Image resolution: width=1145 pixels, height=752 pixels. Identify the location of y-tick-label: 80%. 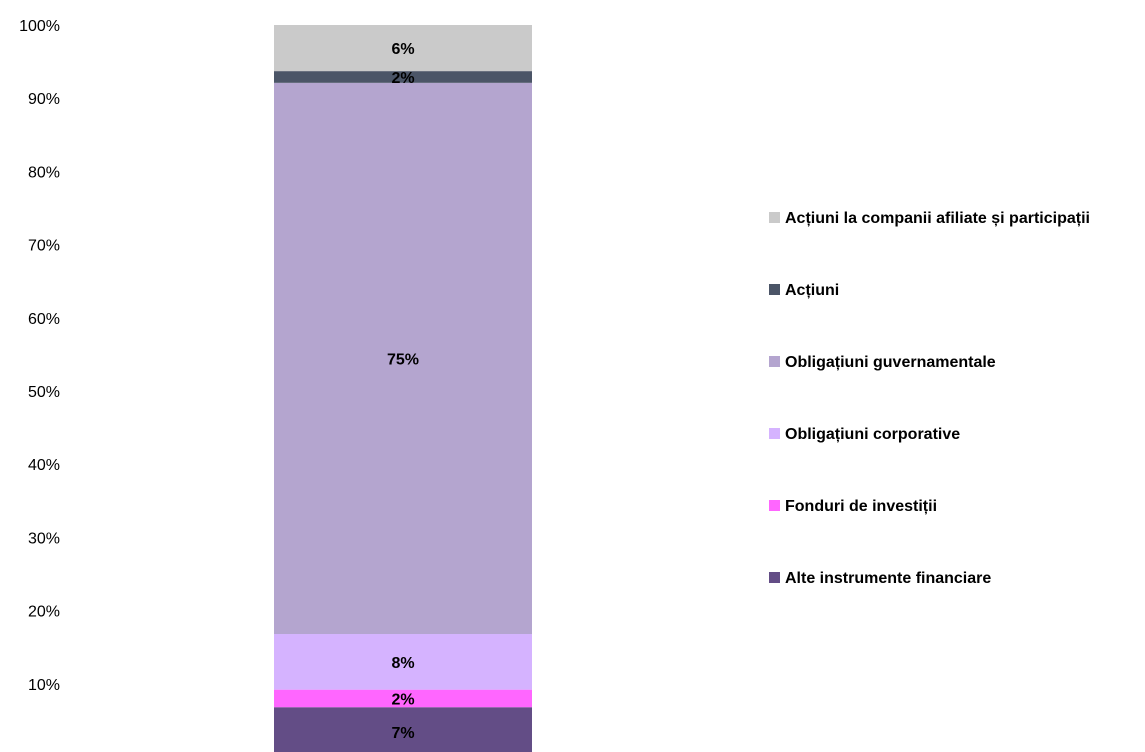
(44, 172).